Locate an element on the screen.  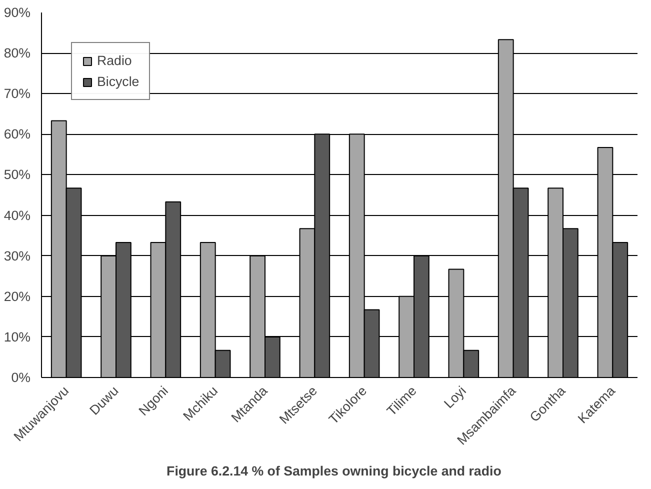
y-tick-label: 30% is located at coordinates (17, 256).